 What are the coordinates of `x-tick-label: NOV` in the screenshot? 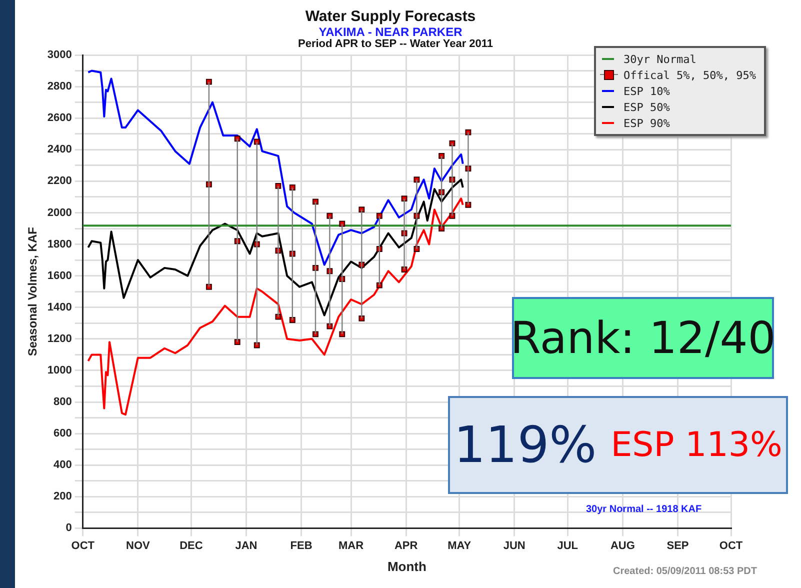 It's located at (138, 546).